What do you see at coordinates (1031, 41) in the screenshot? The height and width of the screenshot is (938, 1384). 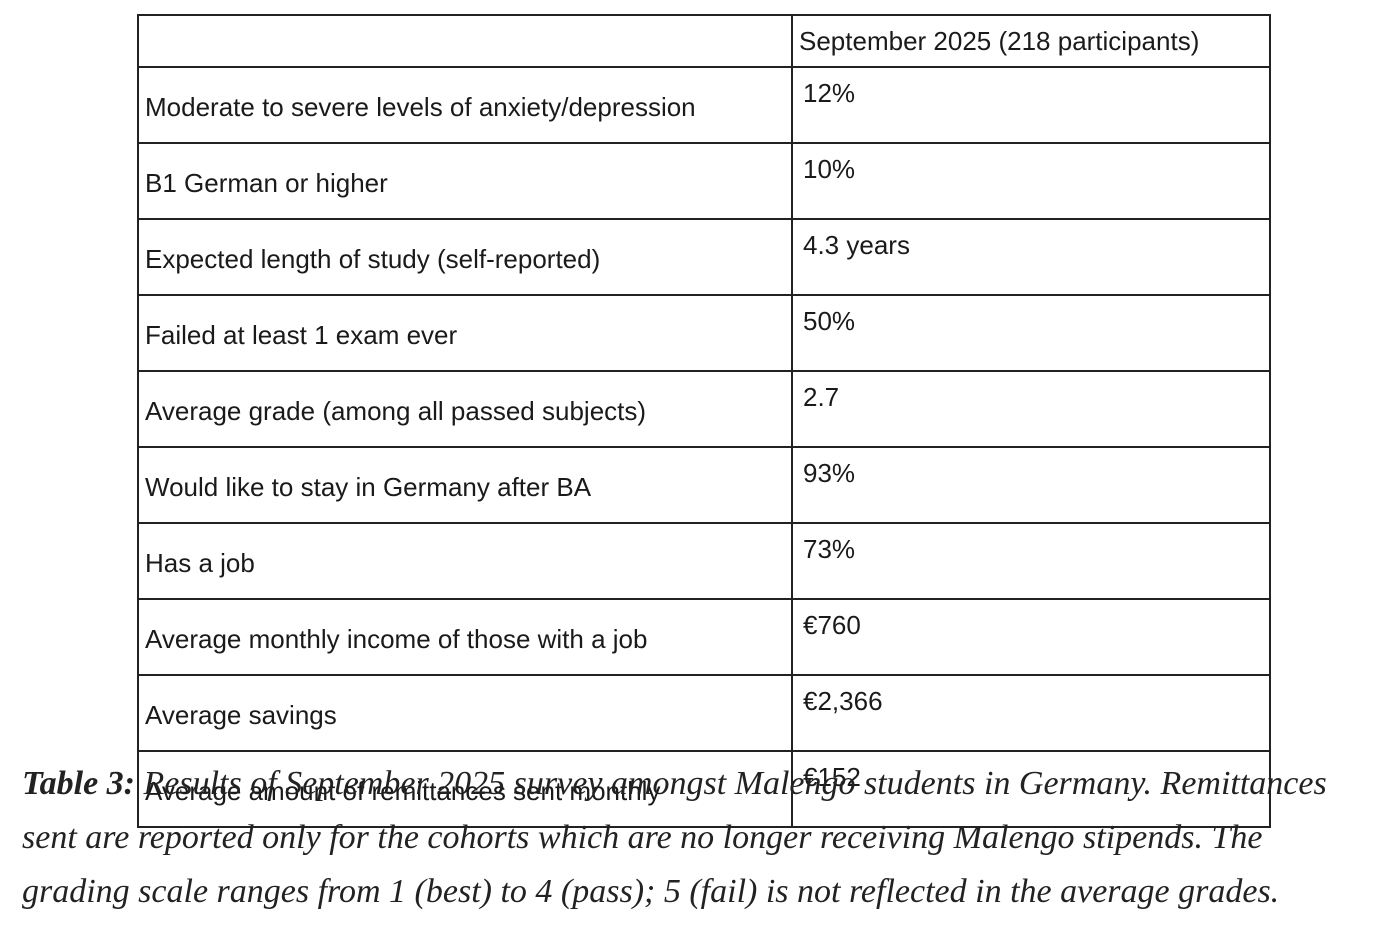 I see `header-cell: September 2025 (218 participants)` at bounding box center [1031, 41].